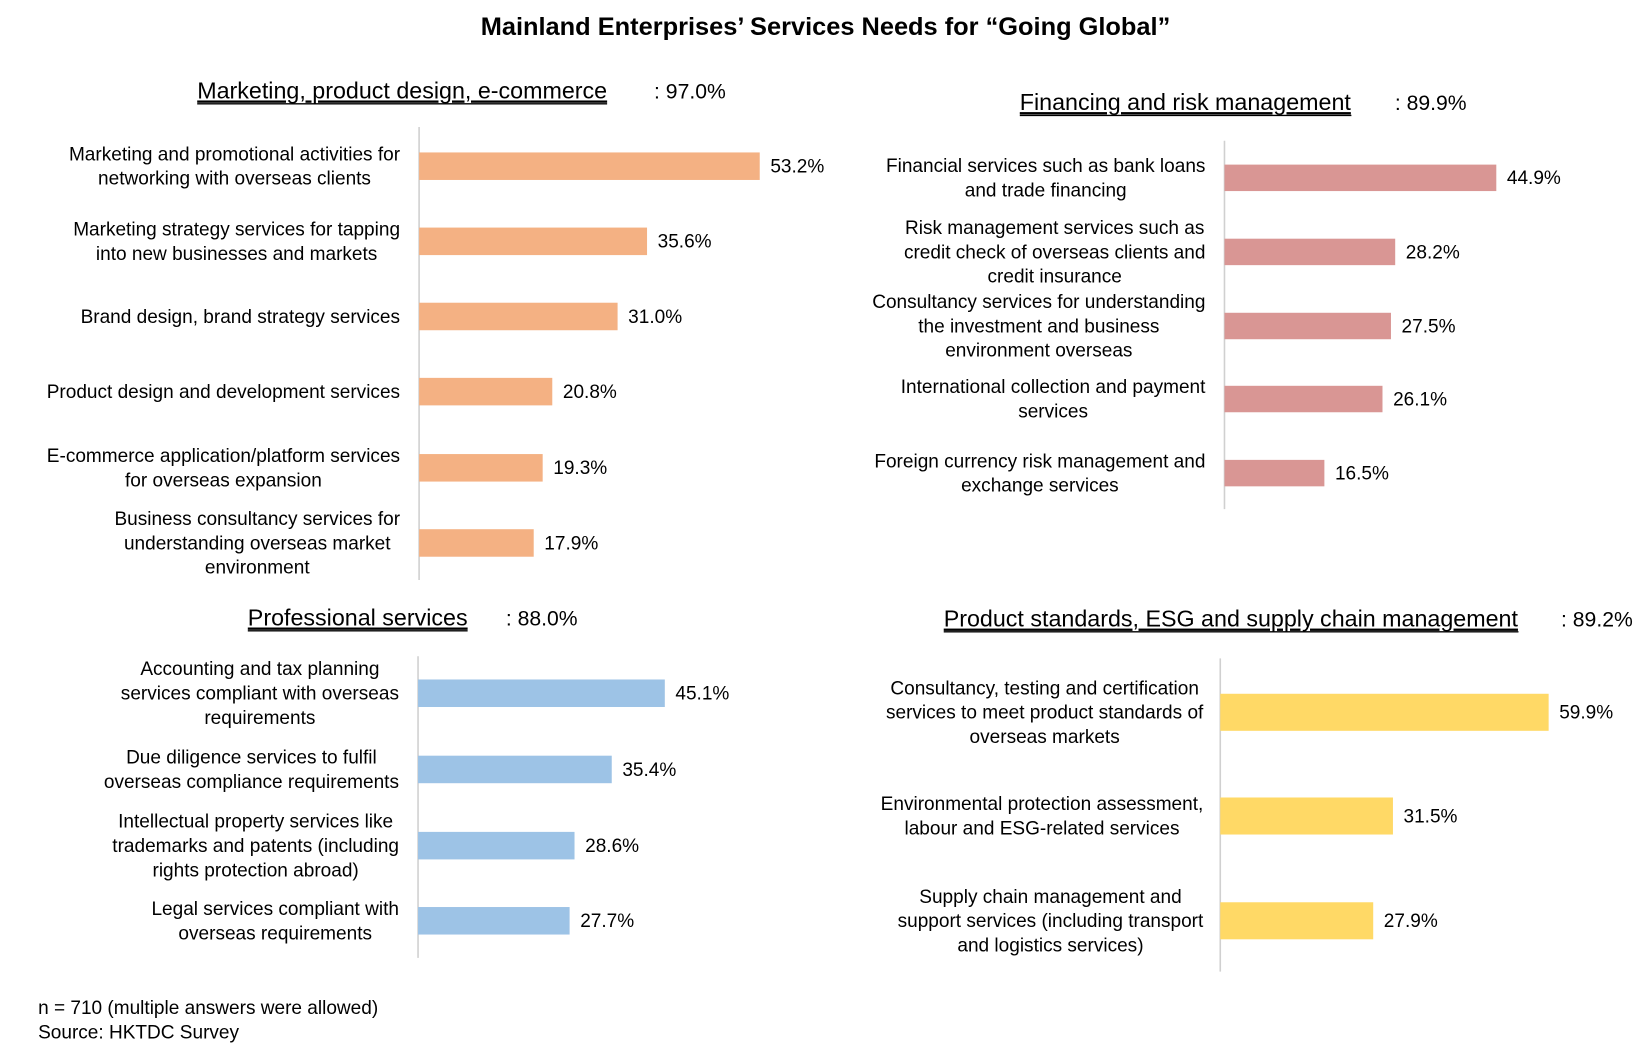 The image size is (1651, 1051). What do you see at coordinates (257, 568) in the screenshot?
I see `category-label: environment` at bounding box center [257, 568].